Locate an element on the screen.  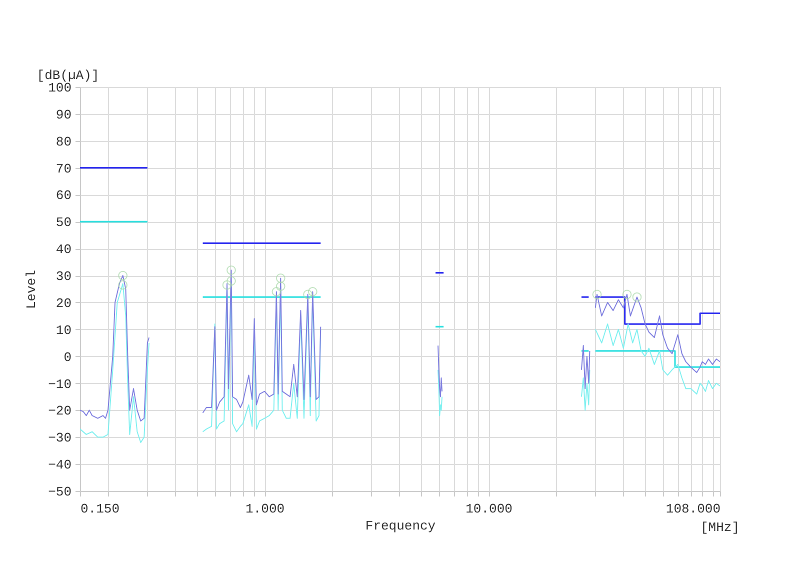
y-tick-label: 70 is located at coordinates (64, 168).